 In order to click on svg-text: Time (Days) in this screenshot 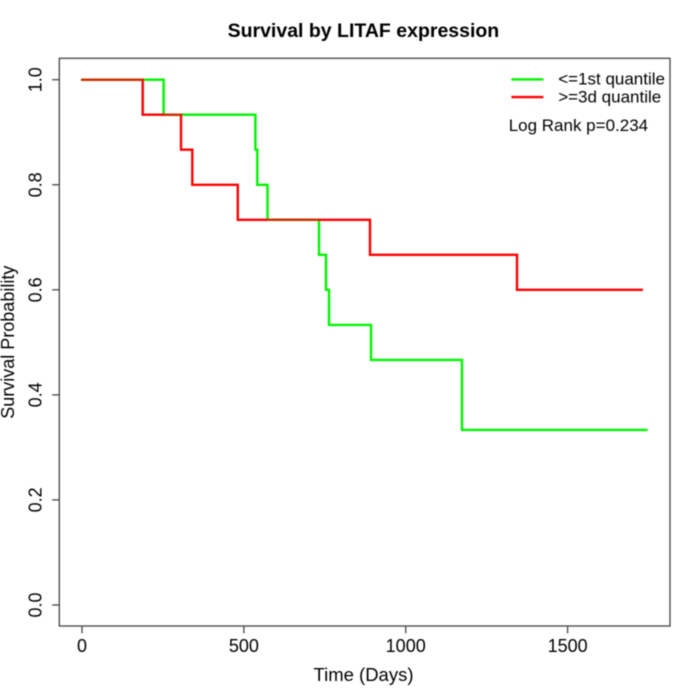, I will do `click(363, 674)`.